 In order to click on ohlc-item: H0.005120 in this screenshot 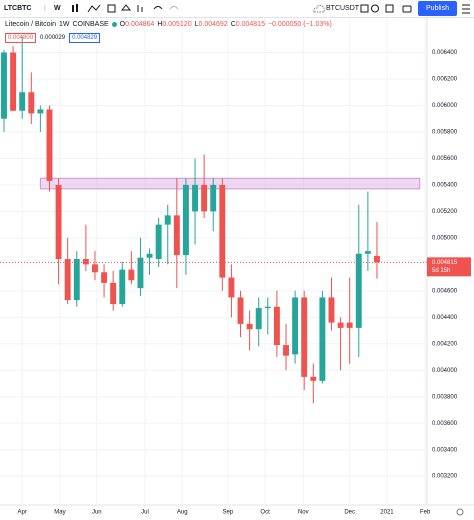, I will do `click(174, 24)`.